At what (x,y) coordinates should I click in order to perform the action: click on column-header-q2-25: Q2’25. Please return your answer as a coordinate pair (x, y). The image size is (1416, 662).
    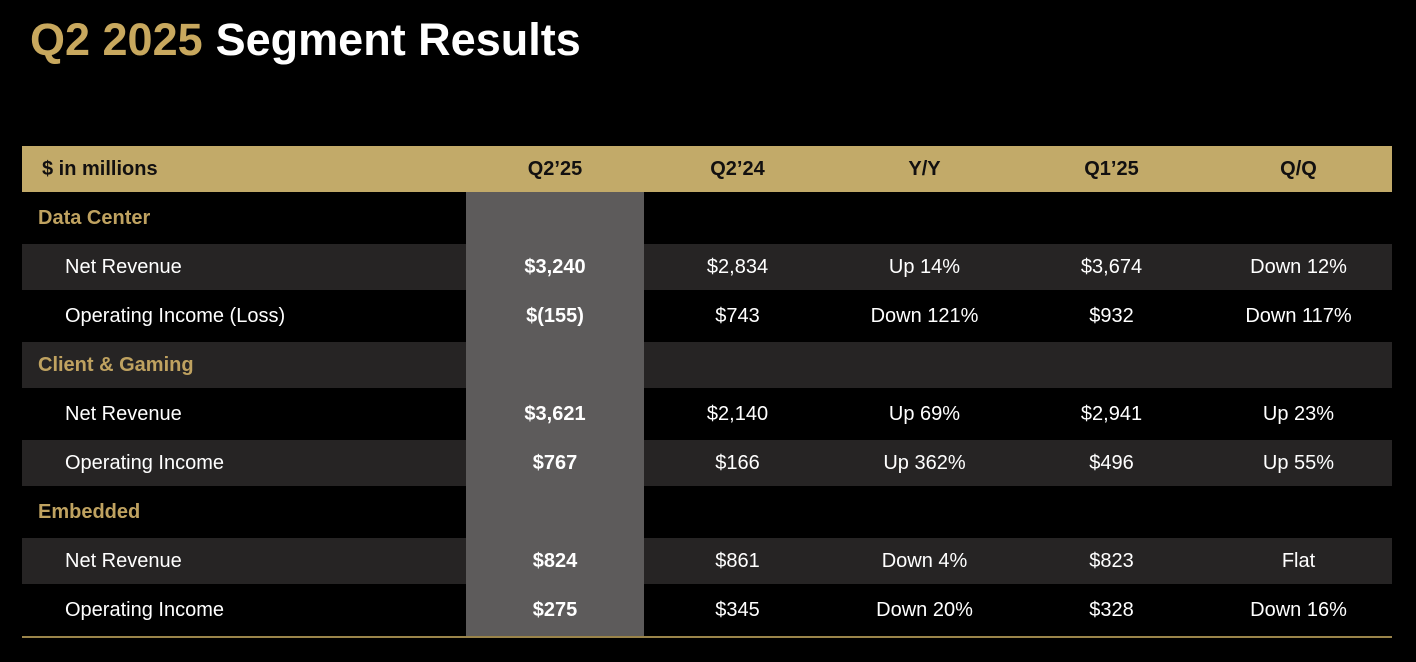
    Looking at the image, I should click on (555, 168).